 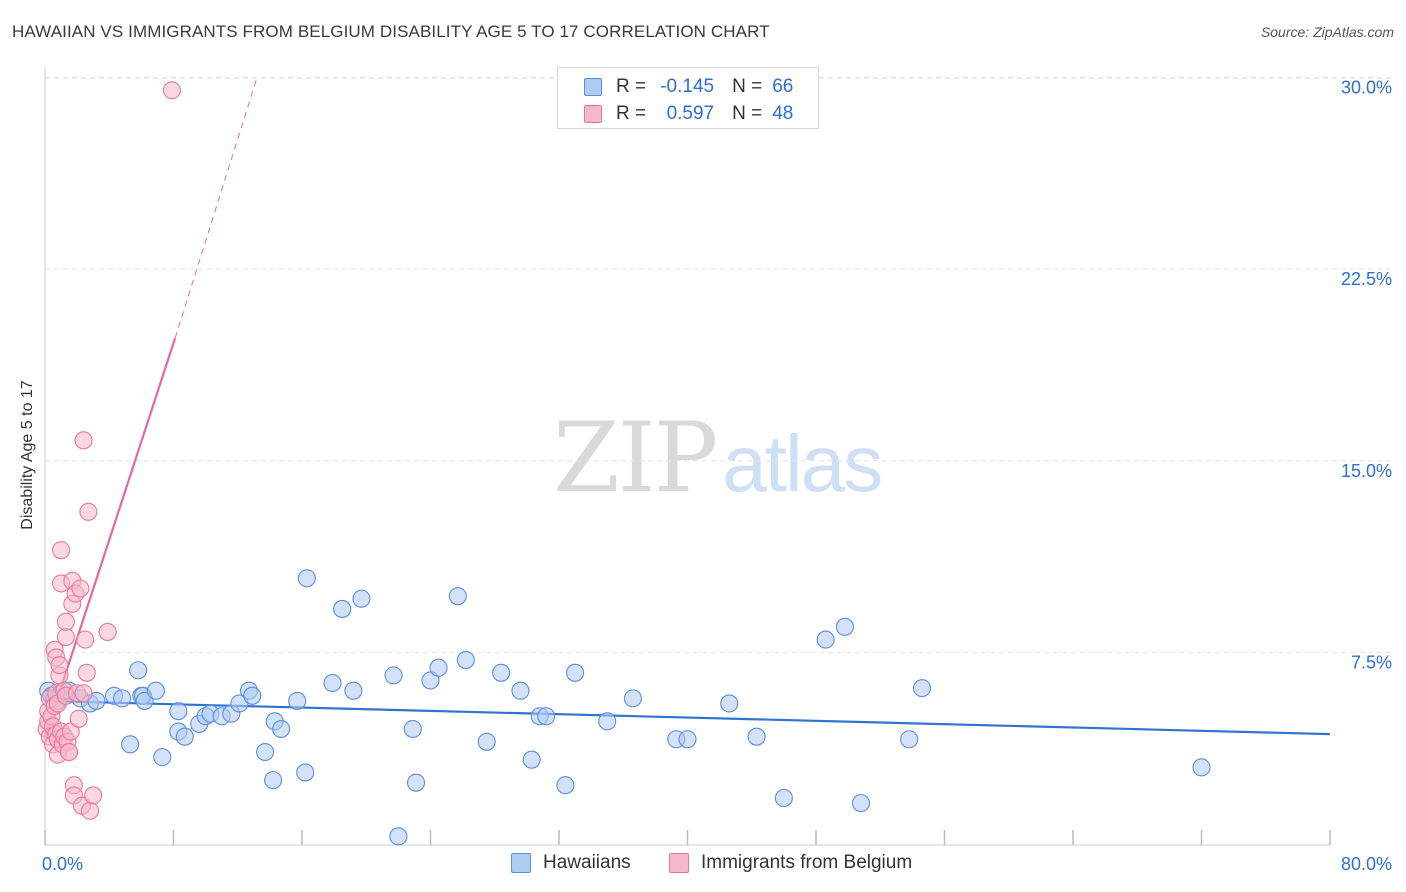 I want to click on hawaiians-legend-swatch, so click(x=521, y=863).